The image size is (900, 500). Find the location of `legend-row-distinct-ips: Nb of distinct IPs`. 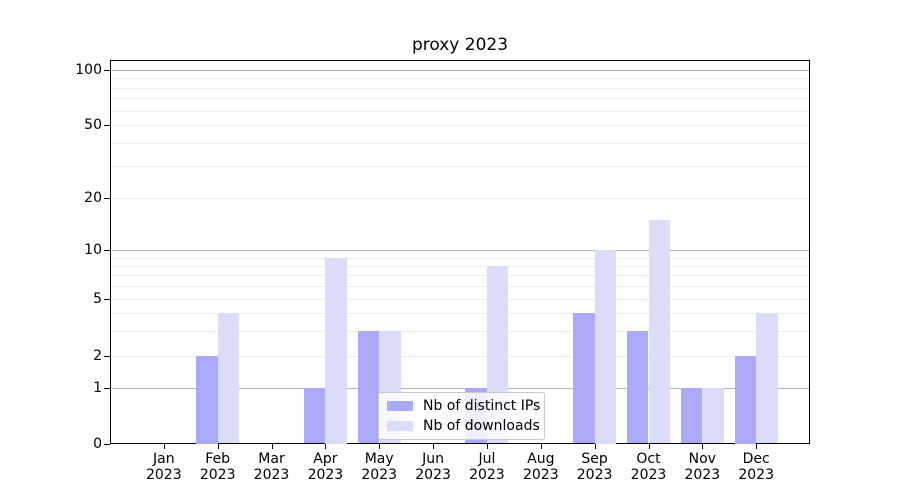

legend-row-distinct-ips: Nb of distinct IPs is located at coordinates (463, 406).